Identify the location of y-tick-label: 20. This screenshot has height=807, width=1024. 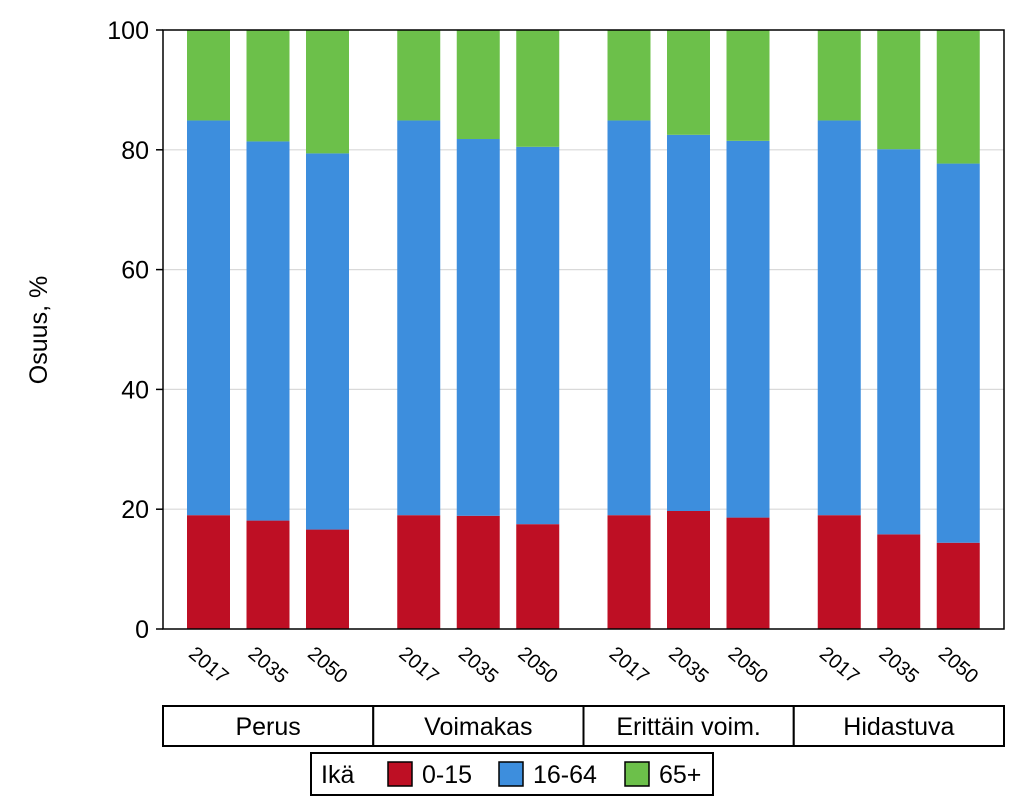
(135, 510).